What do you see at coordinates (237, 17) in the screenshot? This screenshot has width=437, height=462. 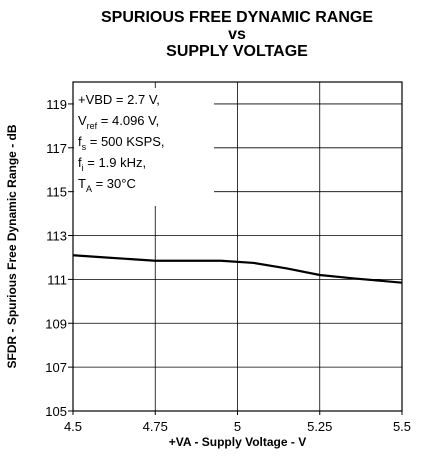 I see `chart-title: SPURIOUS FREE DYNAMIC RANGE` at bounding box center [237, 17].